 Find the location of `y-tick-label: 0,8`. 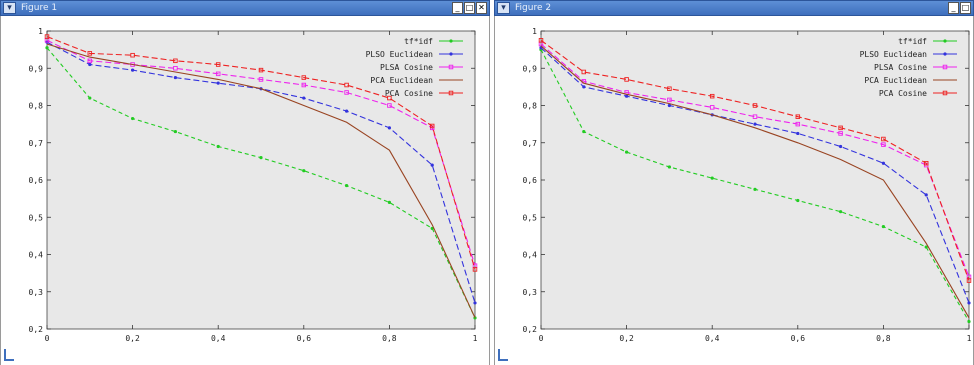

y-tick-label: 0,8 is located at coordinates (36, 106).